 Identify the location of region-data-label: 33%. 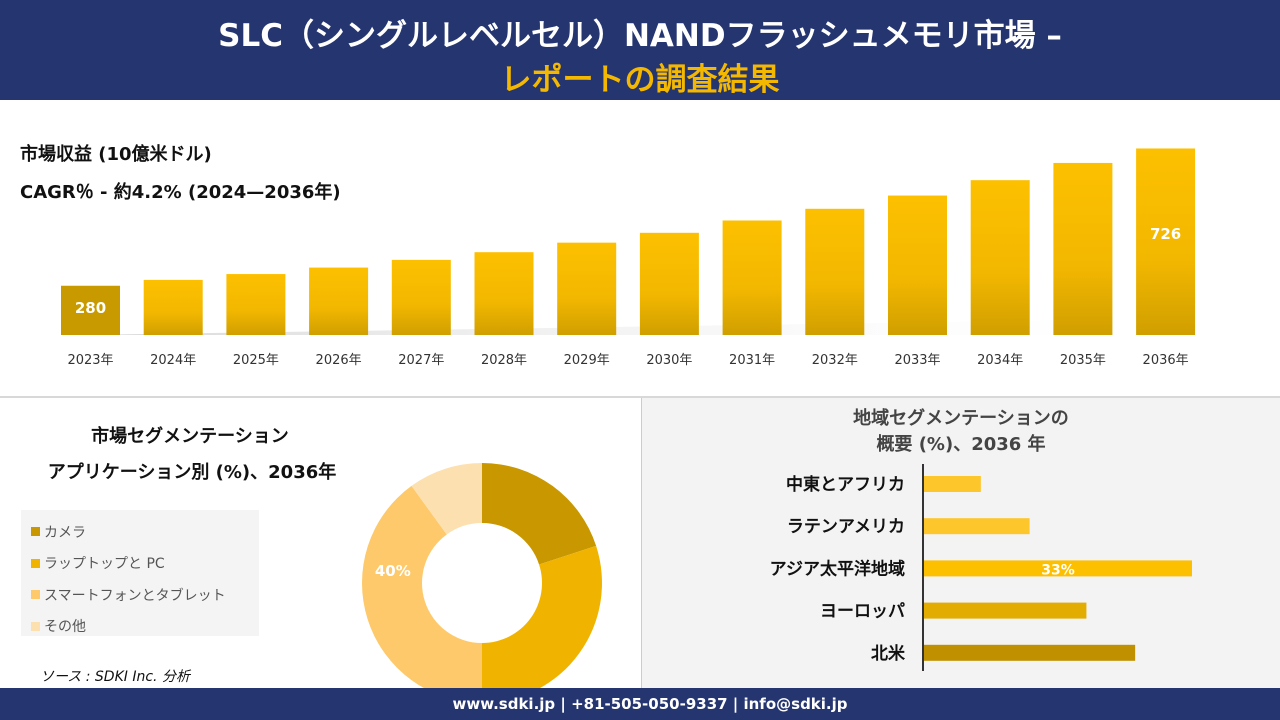
(1058, 570).